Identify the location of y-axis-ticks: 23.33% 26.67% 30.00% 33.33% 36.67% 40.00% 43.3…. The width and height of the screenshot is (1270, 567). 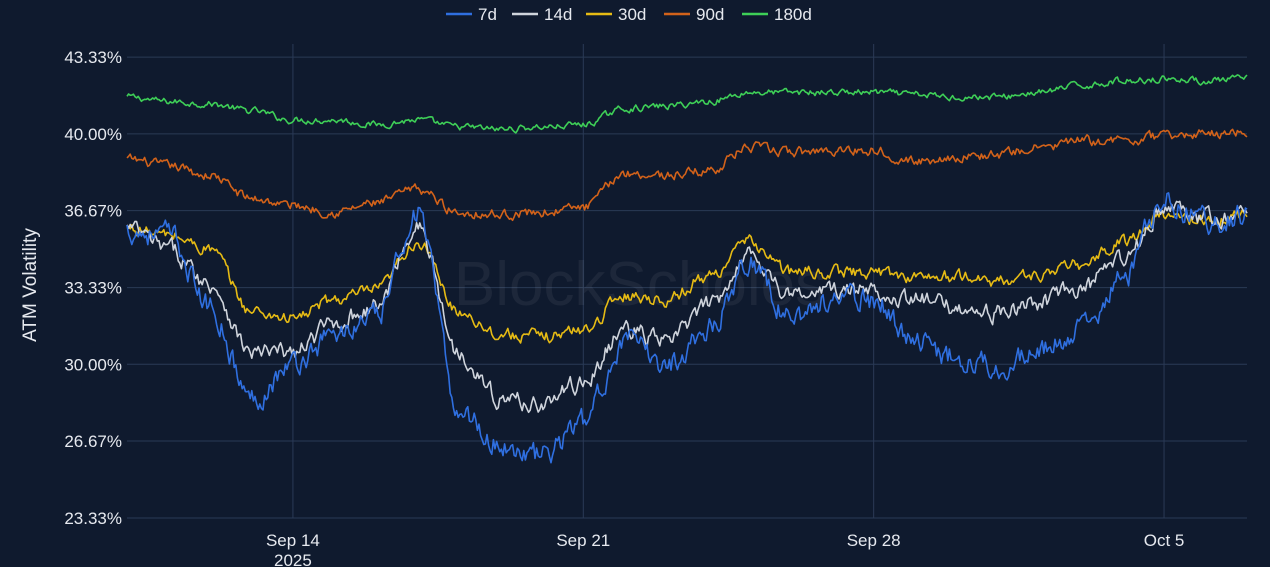
(93, 288).